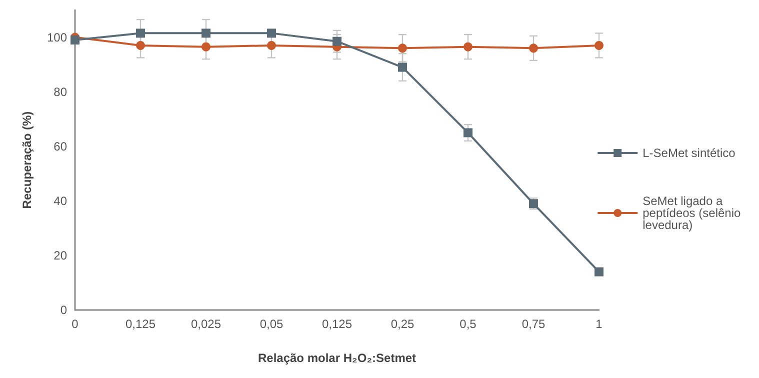 This screenshot has width=759, height=378. I want to click on legend-label: SeMet ligado a peptídeos (selênio levedura), so click(693, 213).